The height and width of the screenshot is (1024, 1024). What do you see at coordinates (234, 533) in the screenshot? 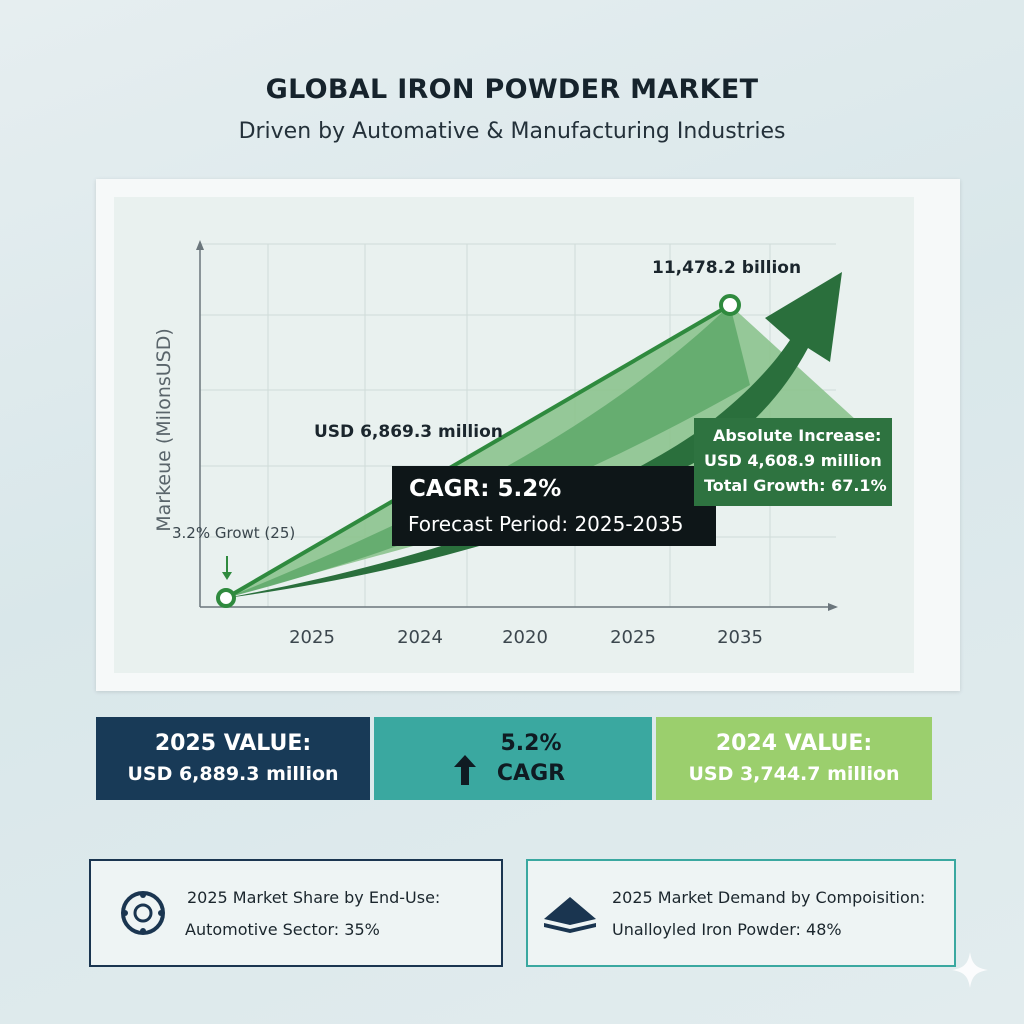
I see `start-growth-note: 3.2% Growt (25)` at bounding box center [234, 533].